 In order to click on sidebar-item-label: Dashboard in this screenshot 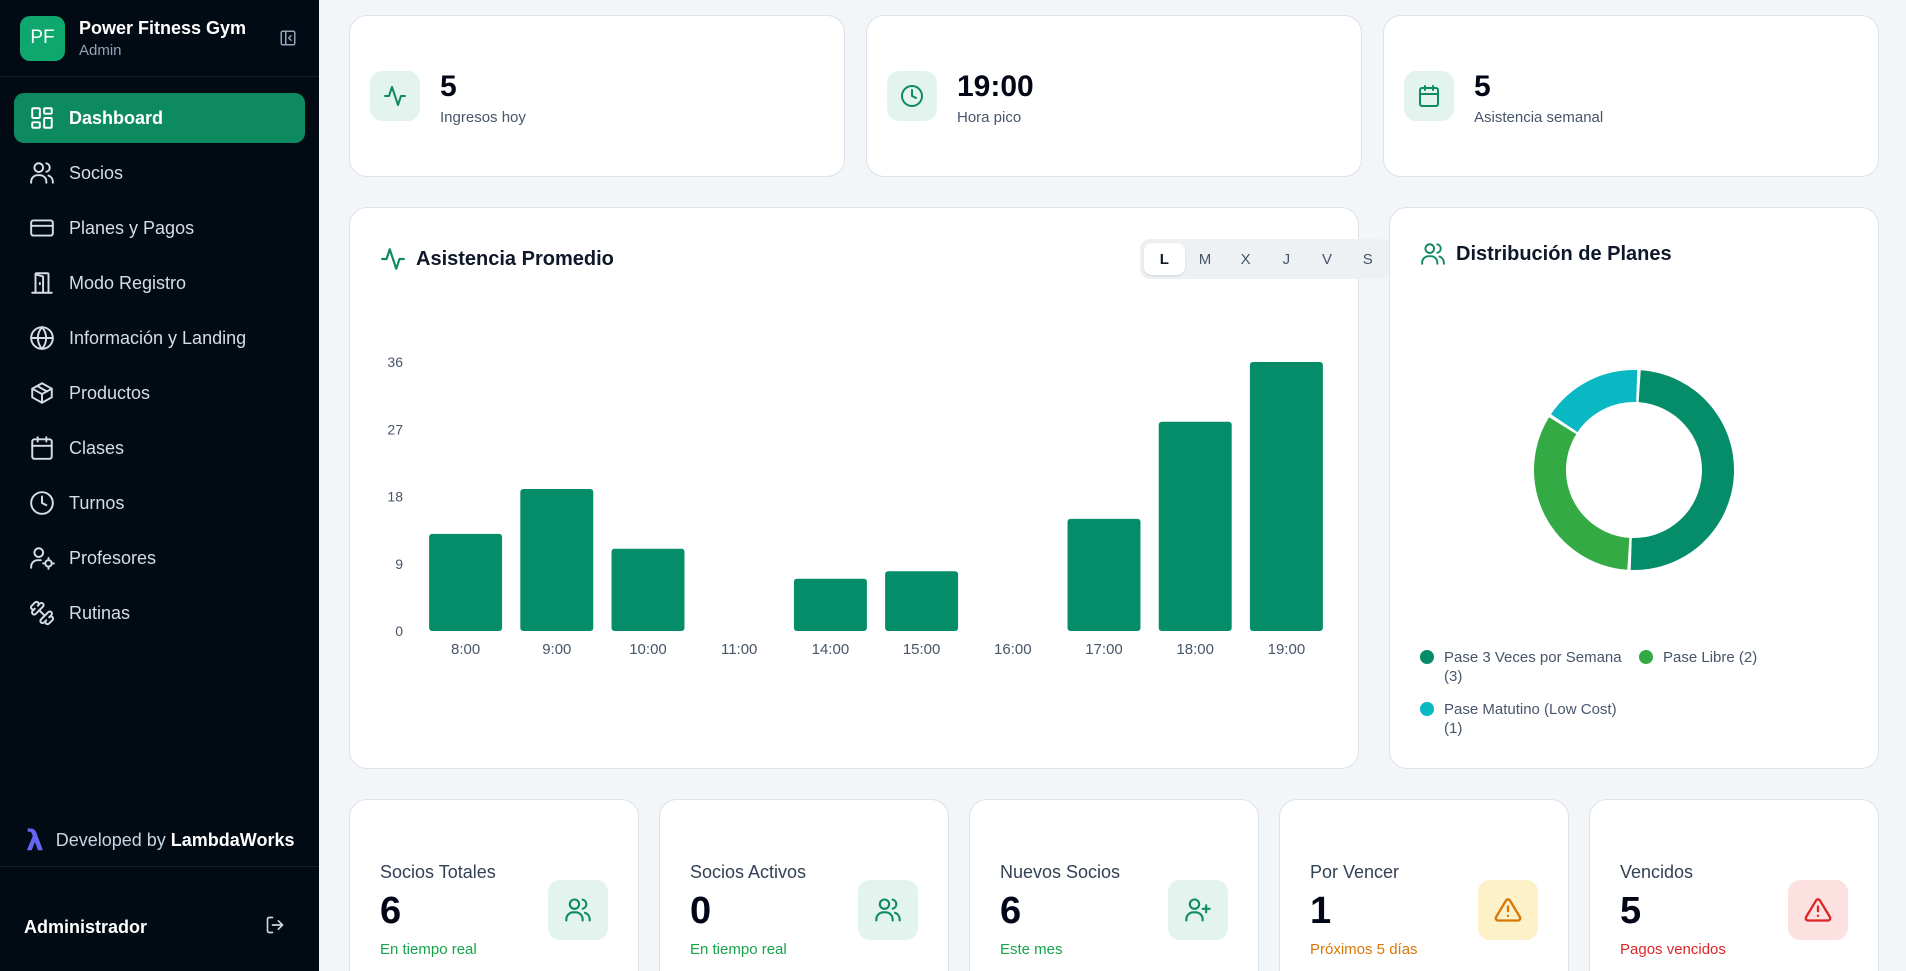, I will do `click(116, 117)`.